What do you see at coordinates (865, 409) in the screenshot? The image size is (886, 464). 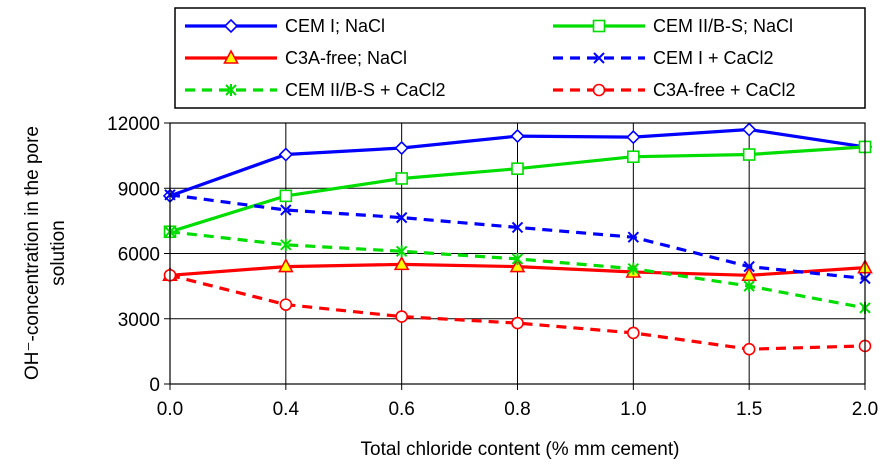 I see `x-tick-label: 2.0` at bounding box center [865, 409].